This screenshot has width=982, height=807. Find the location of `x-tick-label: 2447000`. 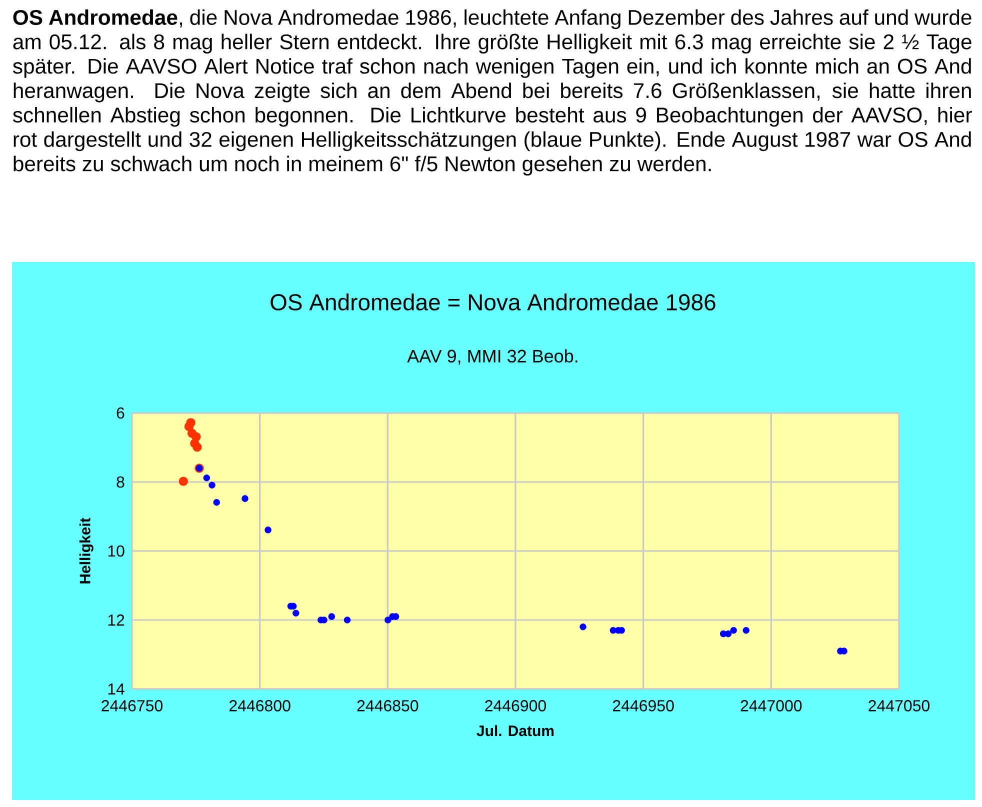

x-tick-label: 2447000 is located at coordinates (771, 706).